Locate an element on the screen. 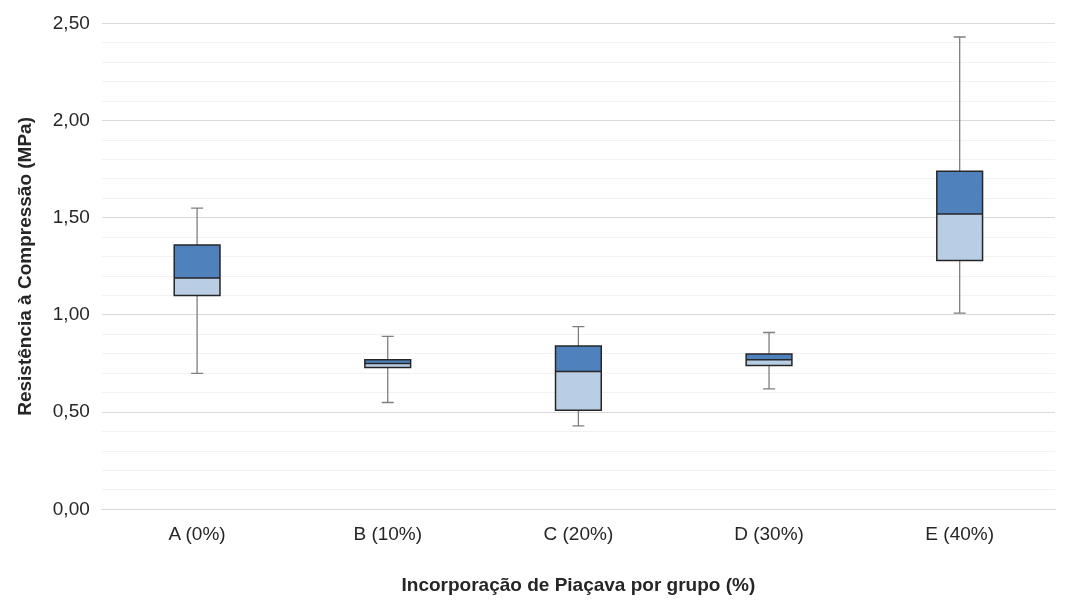  y-tick-label: 0,00 is located at coordinates (71, 508).